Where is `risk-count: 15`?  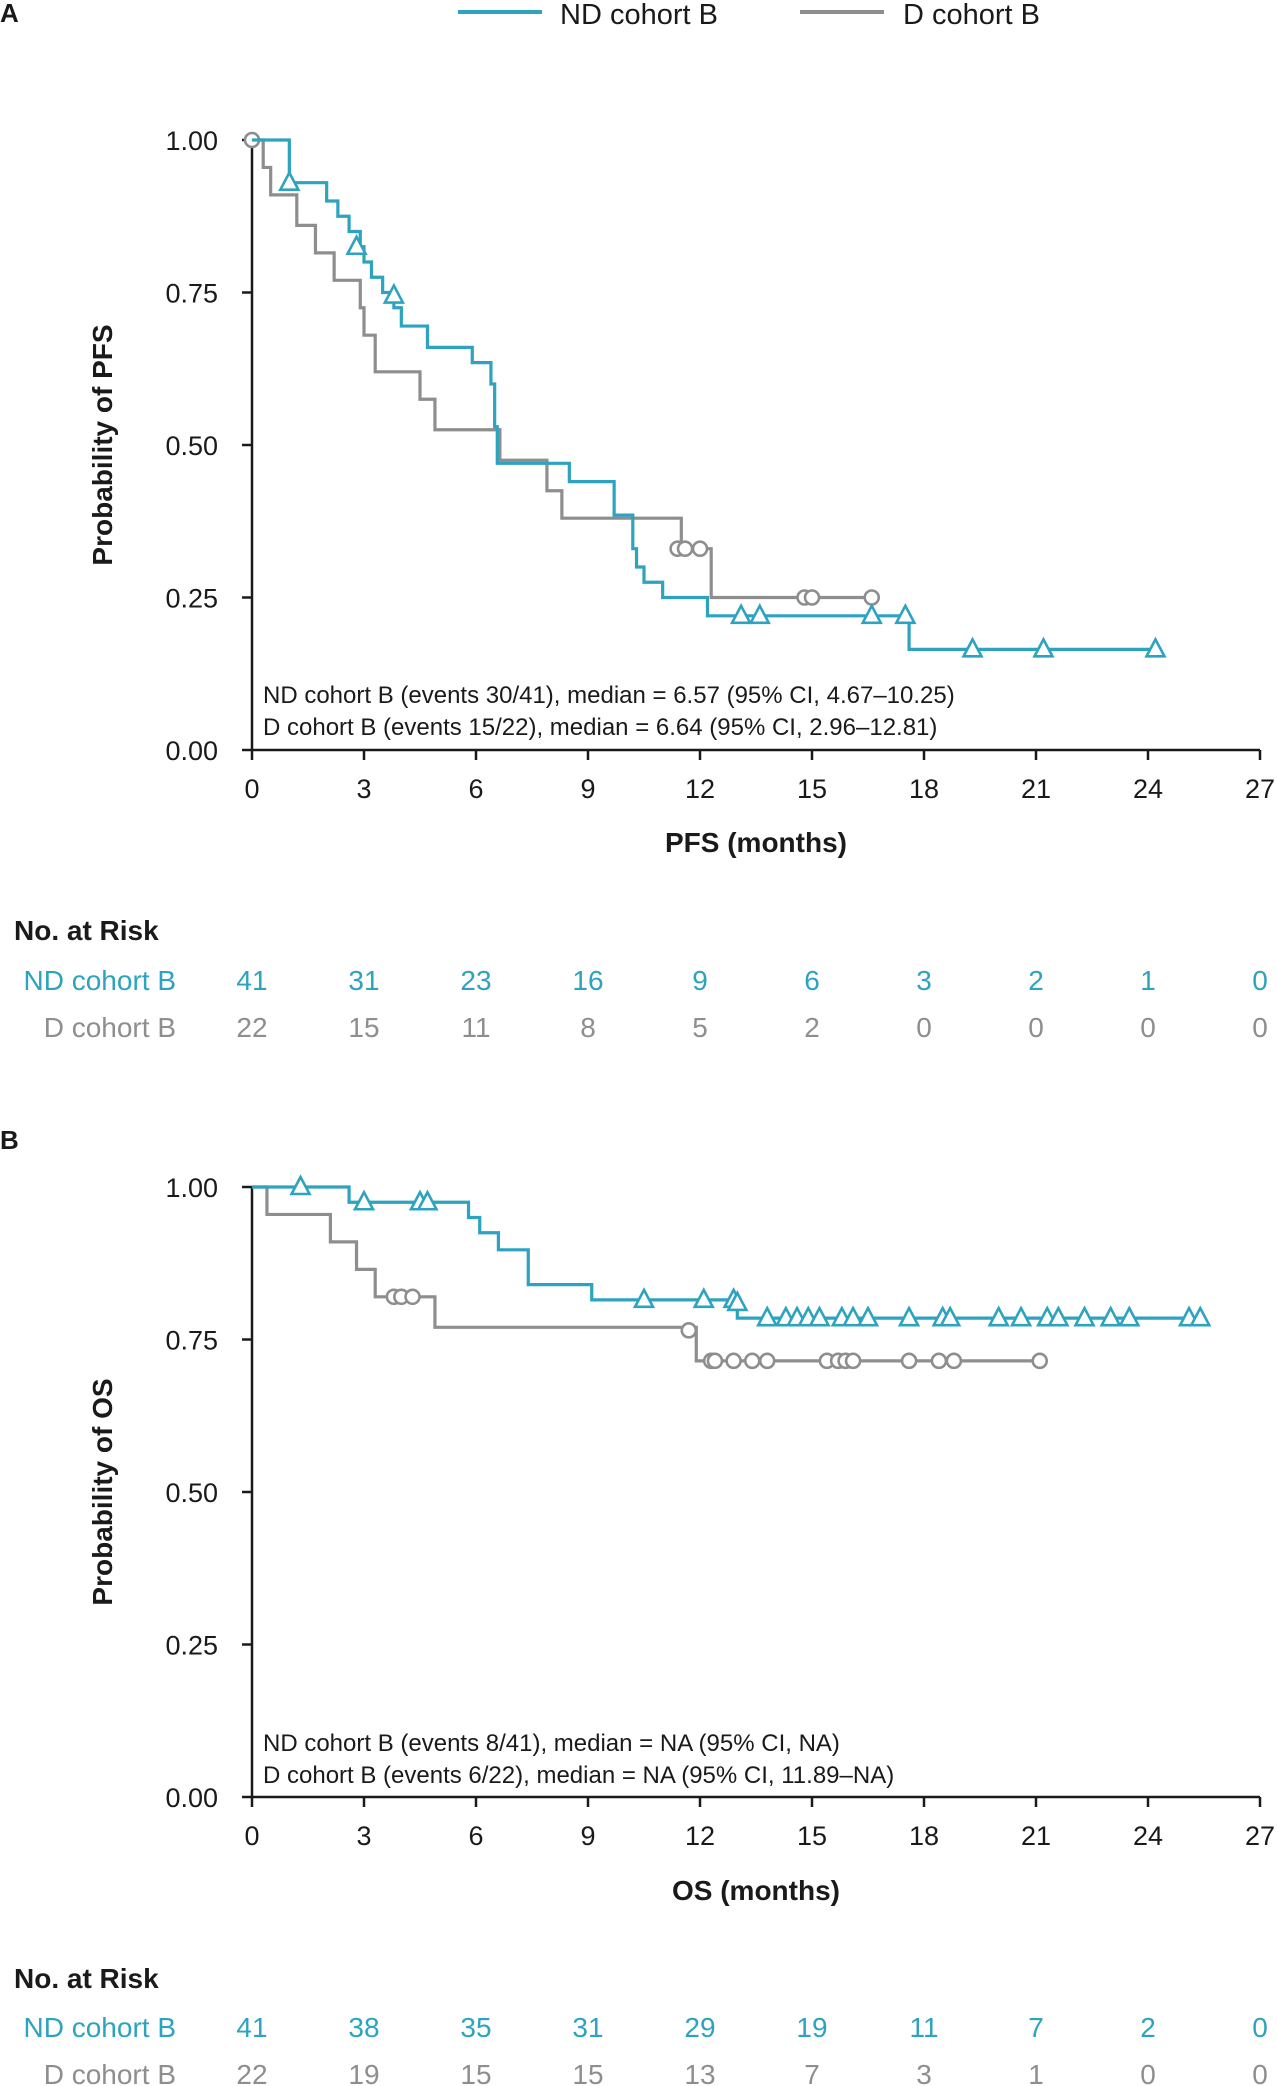 risk-count: 15 is located at coordinates (363, 1027).